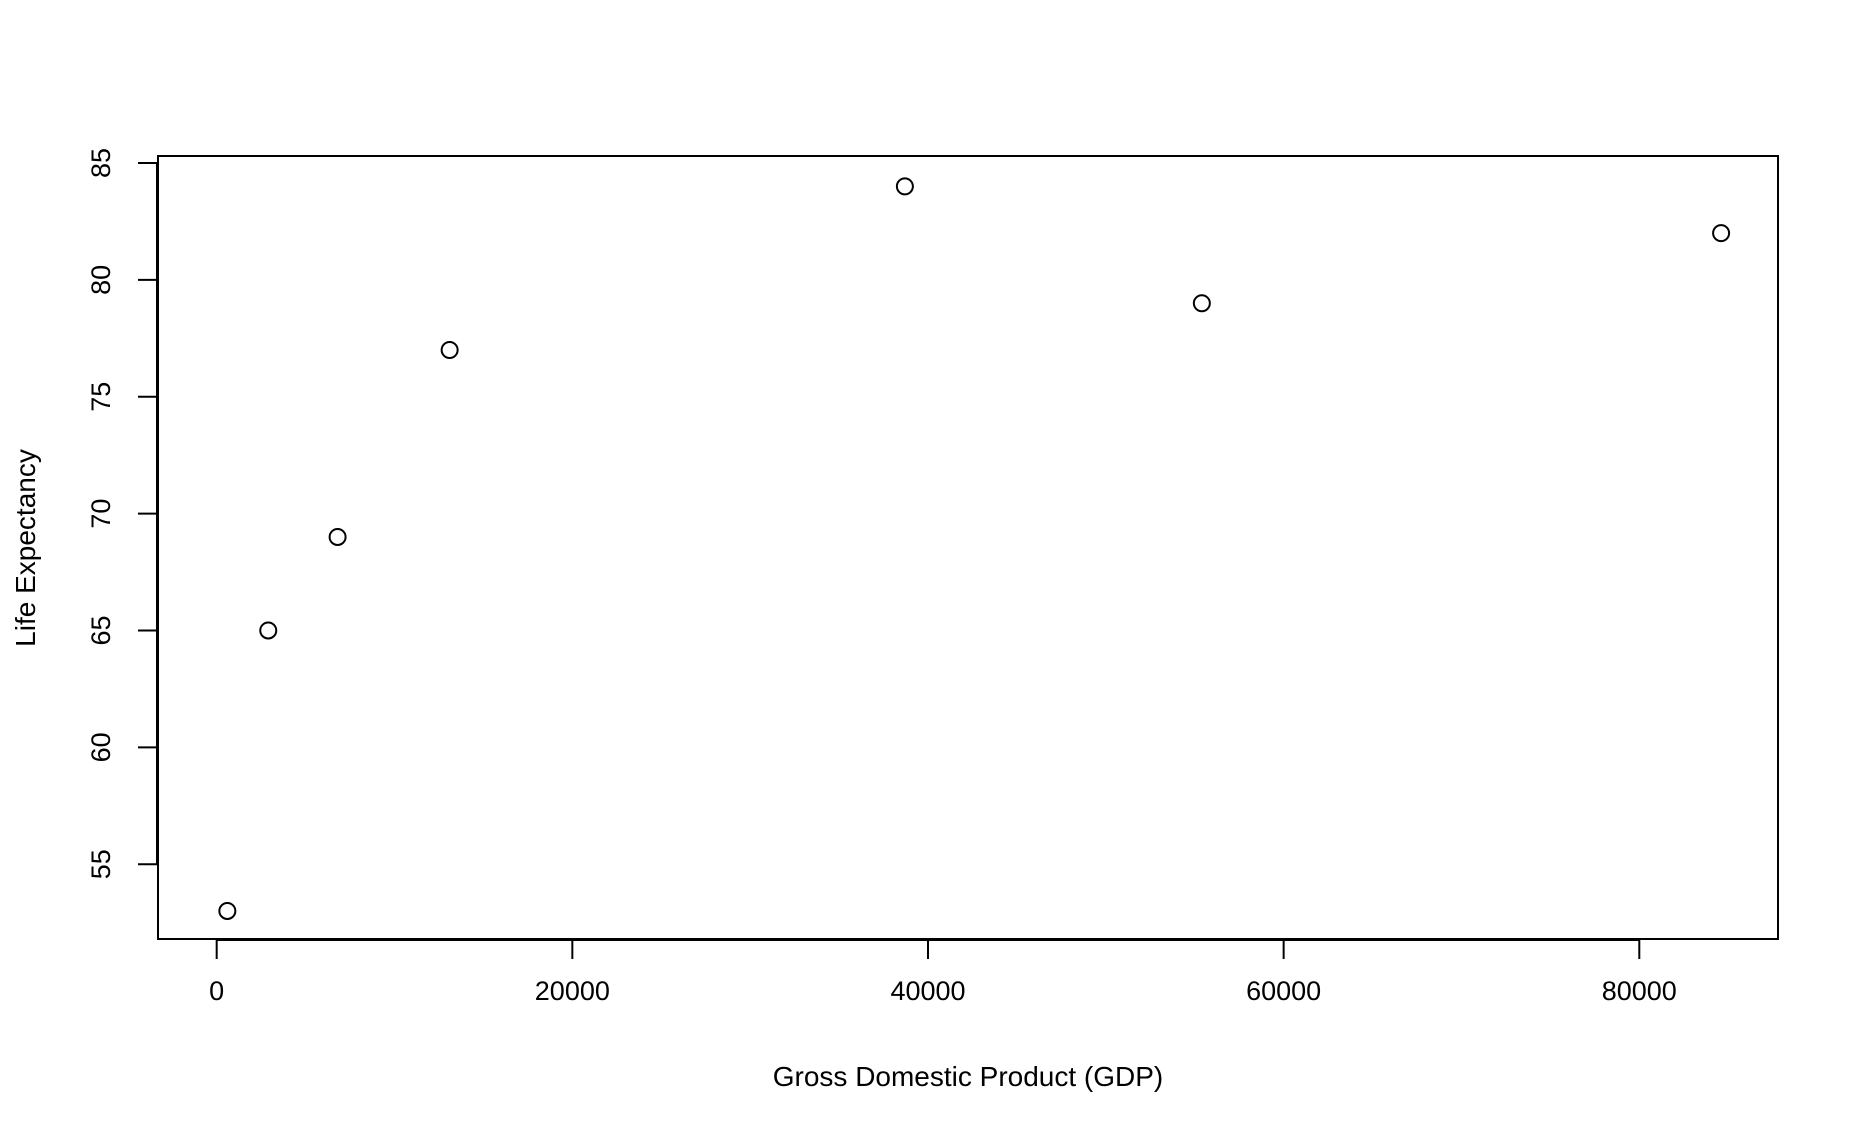 The image size is (1850, 1132). I want to click on y-axis: 55 60 65 70 75 80 85, so click(122, 513).